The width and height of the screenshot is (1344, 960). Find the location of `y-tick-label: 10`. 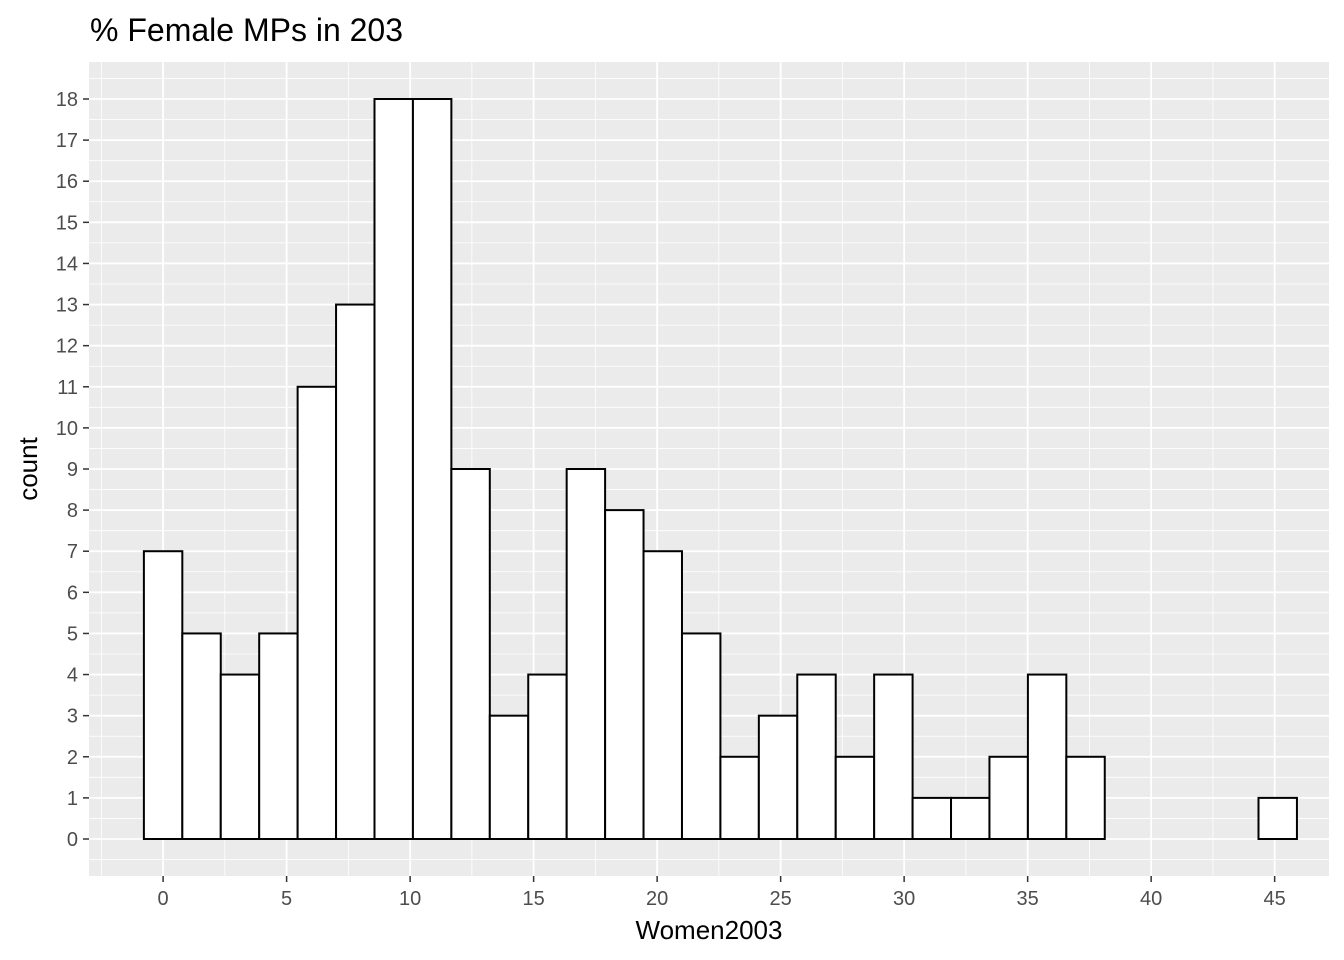

y-tick-label: 10 is located at coordinates (67, 429).